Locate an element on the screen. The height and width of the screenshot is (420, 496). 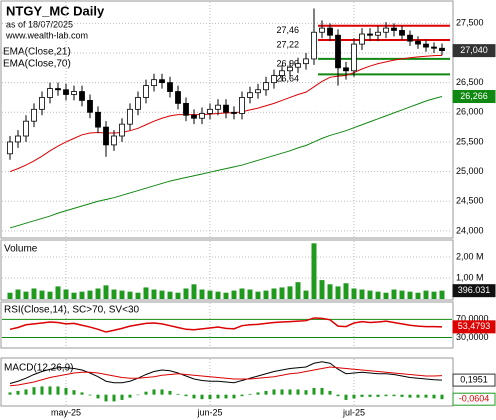
level-label: 26,64 is located at coordinates (287, 79).